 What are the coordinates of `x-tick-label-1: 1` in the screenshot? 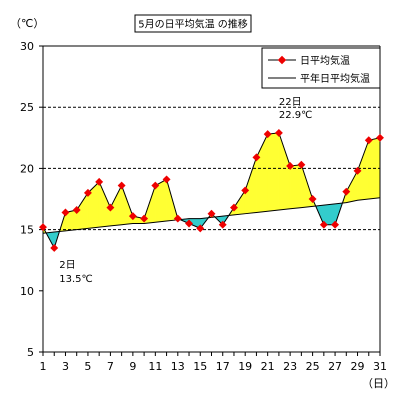 It's located at (43, 366).